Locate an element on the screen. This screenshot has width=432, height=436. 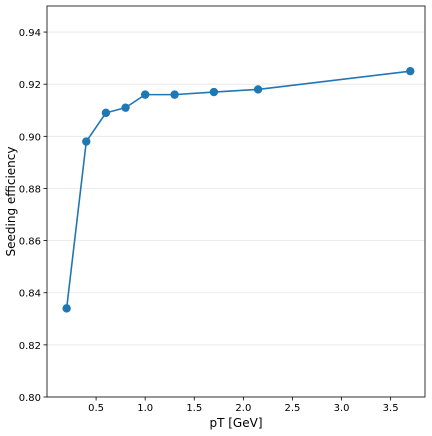
x-axis-ticks: 0.5 1.0 1.5 2.0 2.5 3.0 3.5 is located at coordinates (243, 405).